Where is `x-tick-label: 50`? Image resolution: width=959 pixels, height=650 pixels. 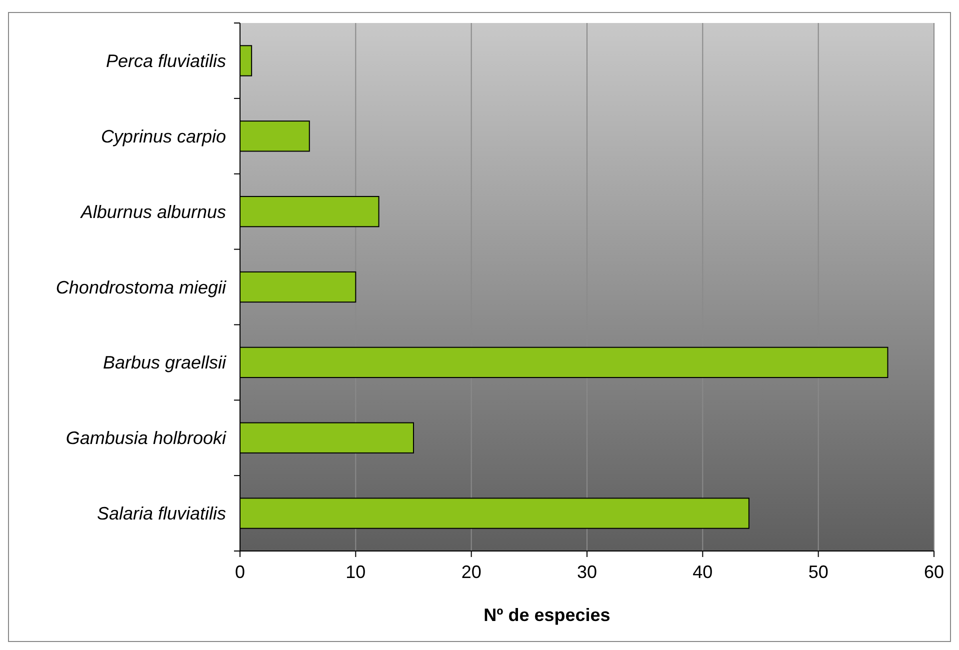
x-tick-label: 50 is located at coordinates (818, 572).